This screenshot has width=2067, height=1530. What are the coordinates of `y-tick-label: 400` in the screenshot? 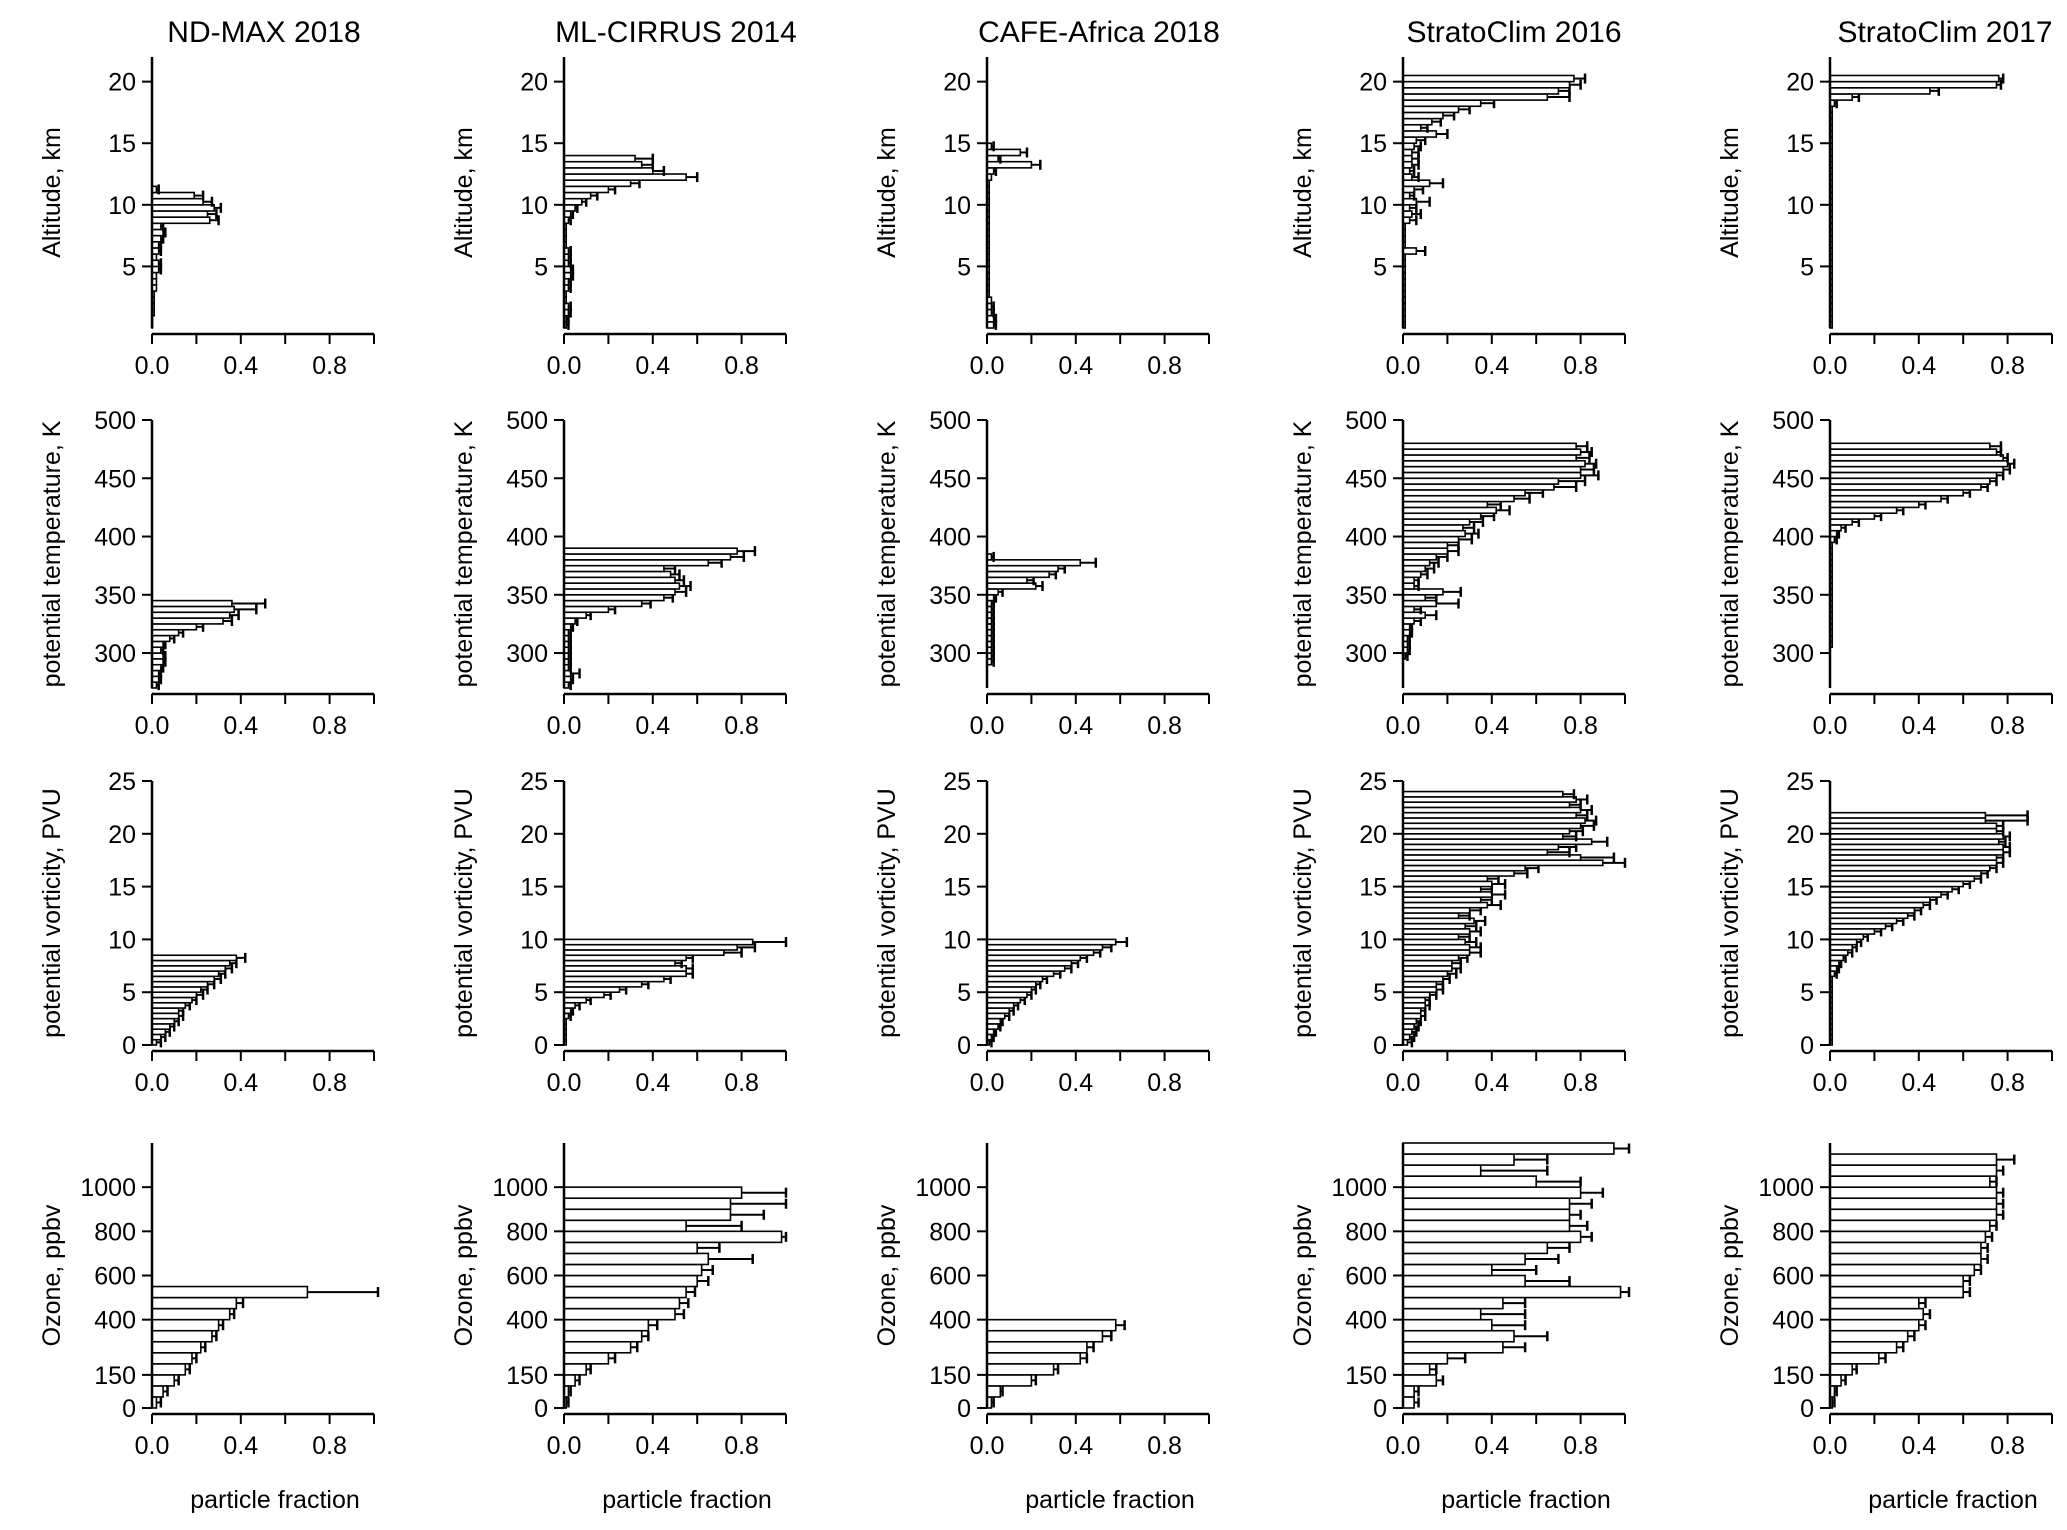 It's located at (115, 1321).